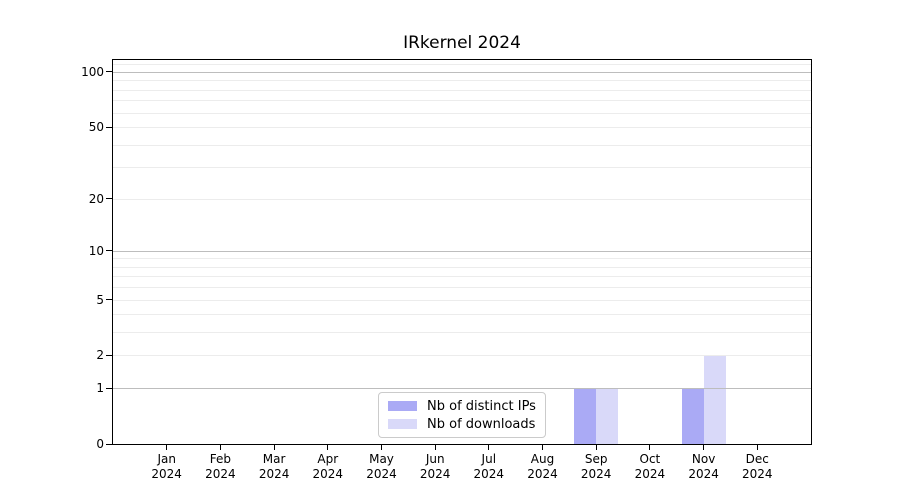 This screenshot has width=900, height=500. What do you see at coordinates (542, 466) in the screenshot?
I see `x-tick-label: Aug 2024` at bounding box center [542, 466].